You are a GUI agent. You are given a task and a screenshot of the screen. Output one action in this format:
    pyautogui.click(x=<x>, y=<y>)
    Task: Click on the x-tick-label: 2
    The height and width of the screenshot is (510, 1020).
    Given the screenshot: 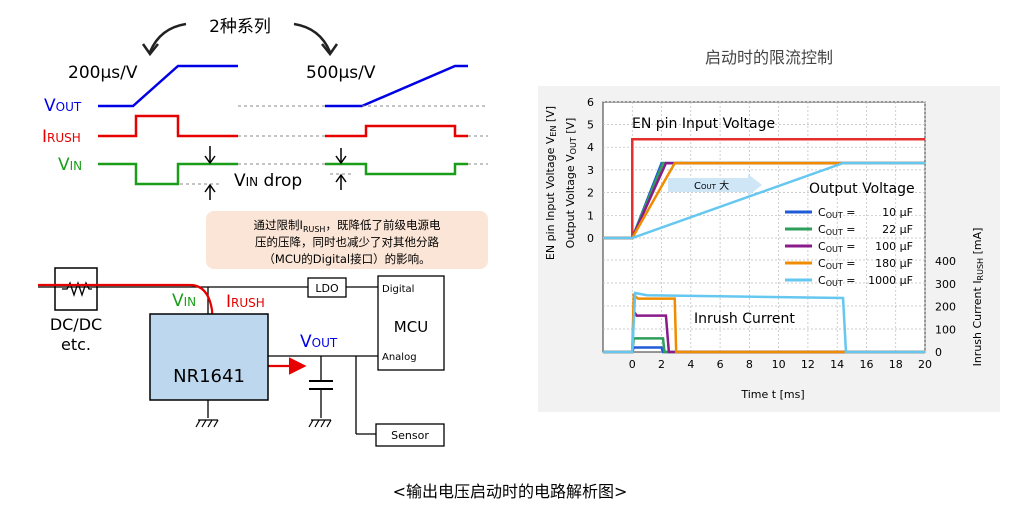 What is the action you would take?
    pyautogui.click(x=661, y=364)
    